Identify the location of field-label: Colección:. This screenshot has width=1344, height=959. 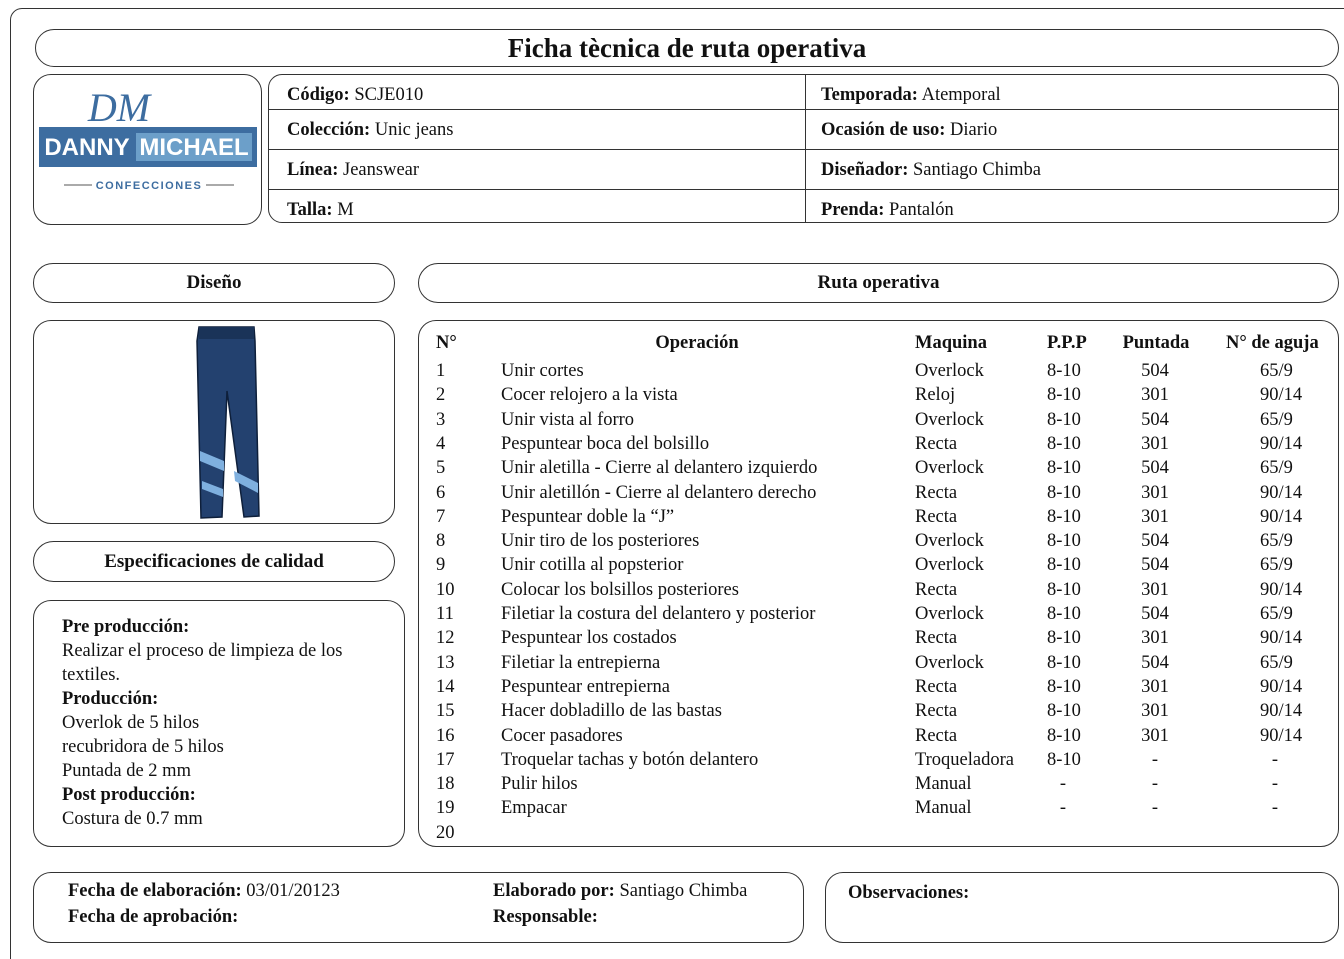
(329, 130).